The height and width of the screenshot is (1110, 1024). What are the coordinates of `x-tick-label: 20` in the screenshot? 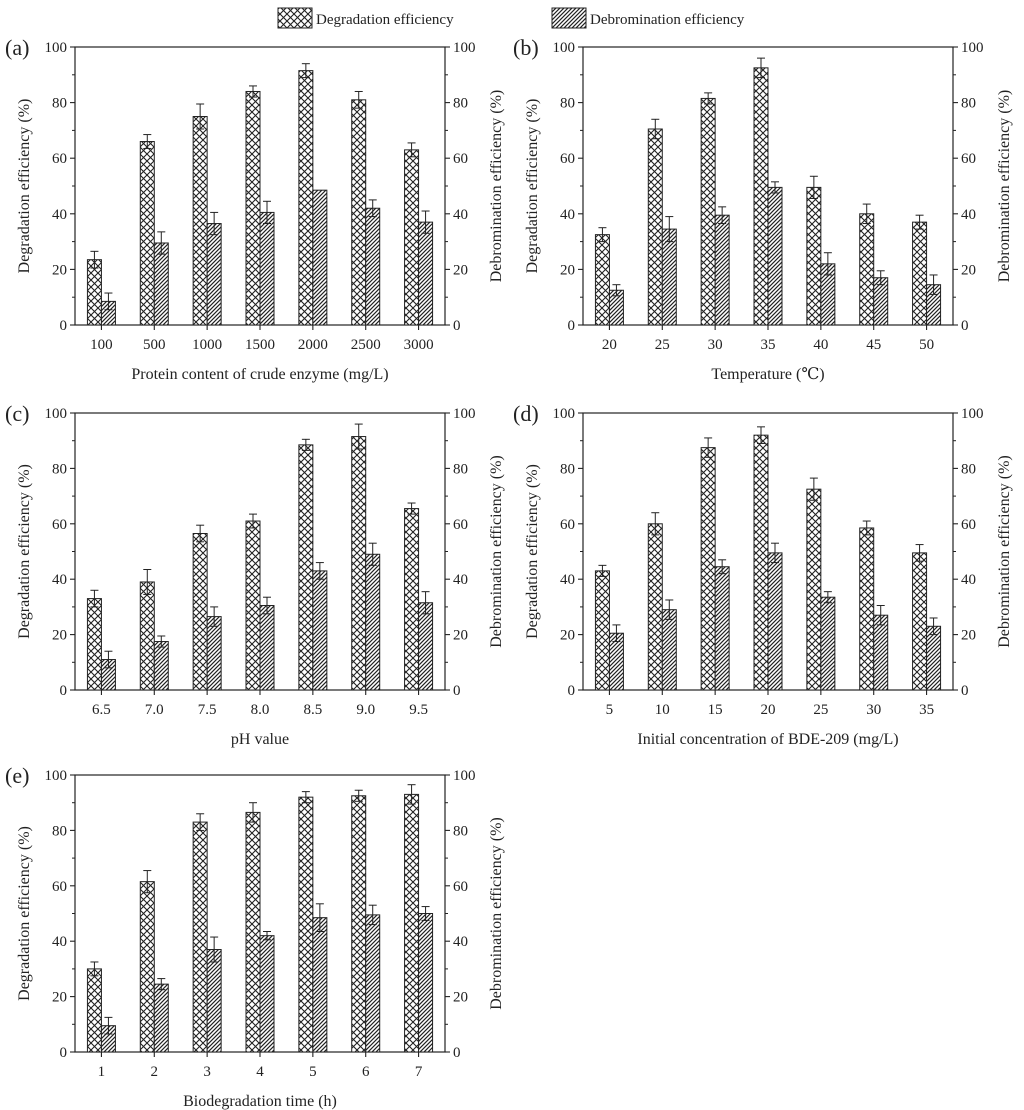 It's located at (768, 710).